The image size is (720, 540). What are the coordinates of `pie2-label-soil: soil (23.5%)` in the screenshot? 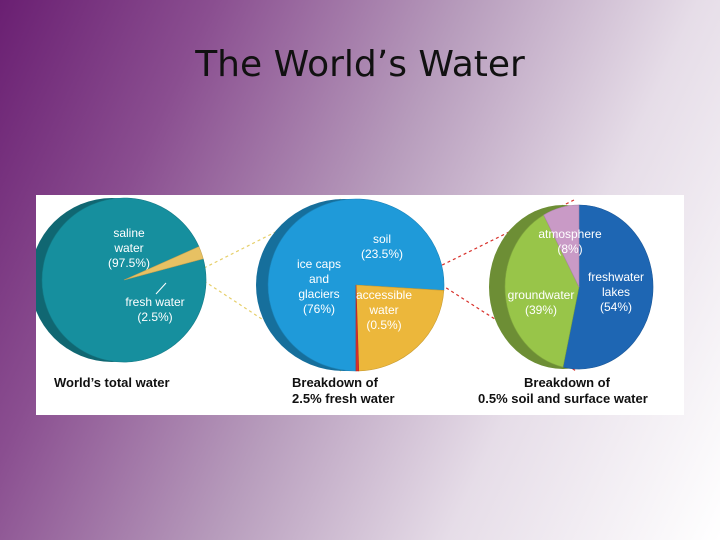 It's located at (382, 246).